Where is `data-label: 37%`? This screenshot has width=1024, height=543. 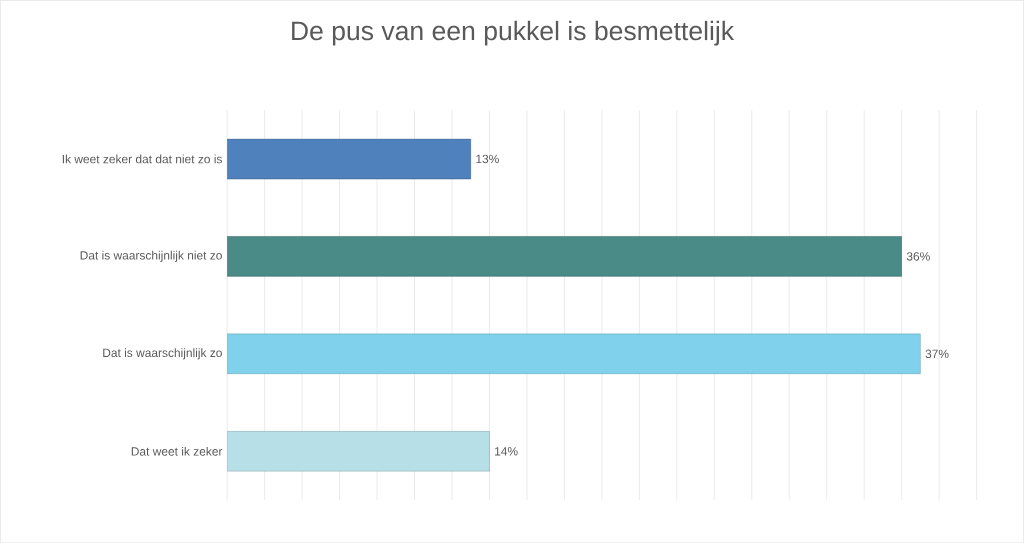 data-label: 37% is located at coordinates (937, 353).